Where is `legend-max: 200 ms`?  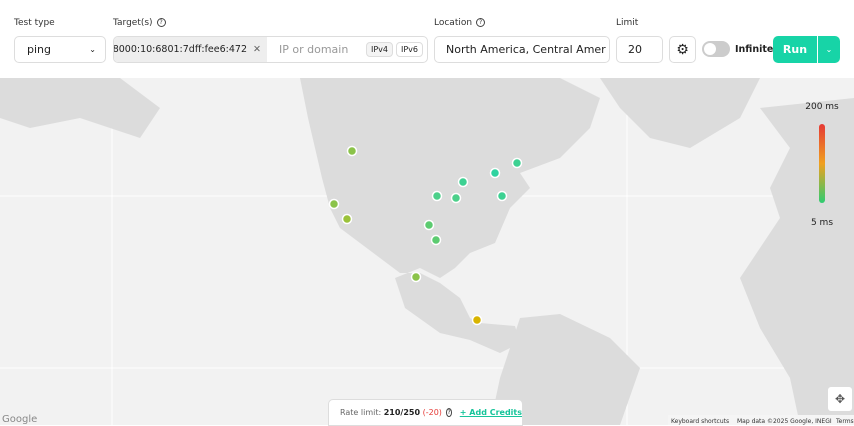 legend-max: 200 ms is located at coordinates (822, 107).